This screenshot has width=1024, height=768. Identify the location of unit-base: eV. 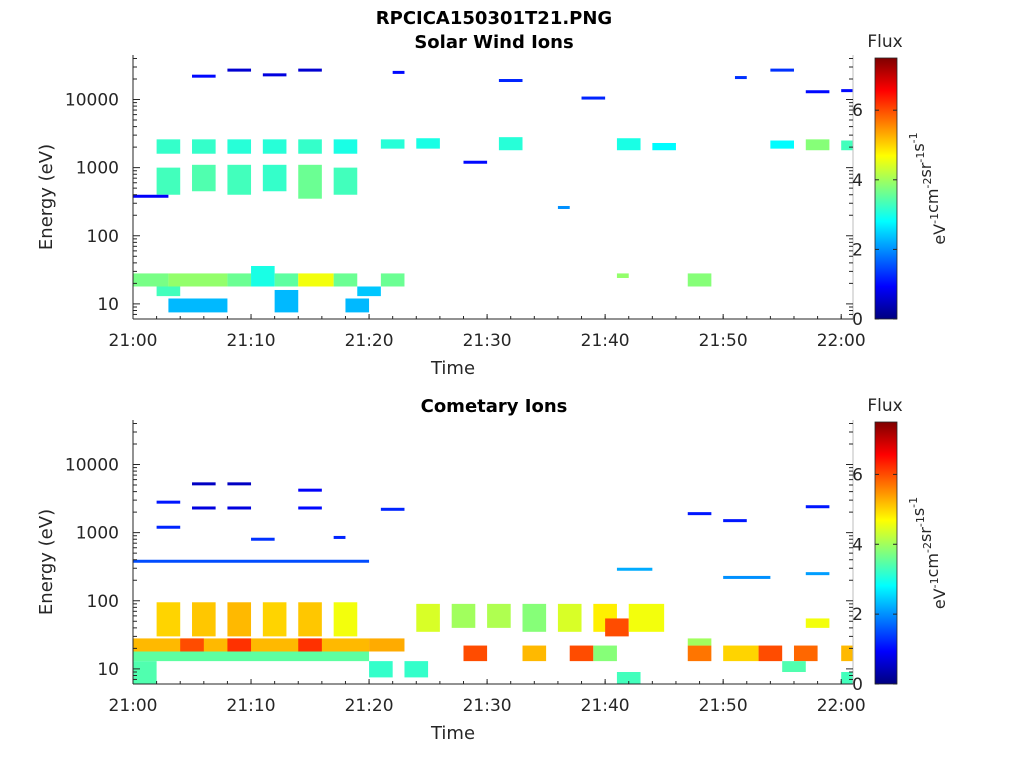
(939, 234).